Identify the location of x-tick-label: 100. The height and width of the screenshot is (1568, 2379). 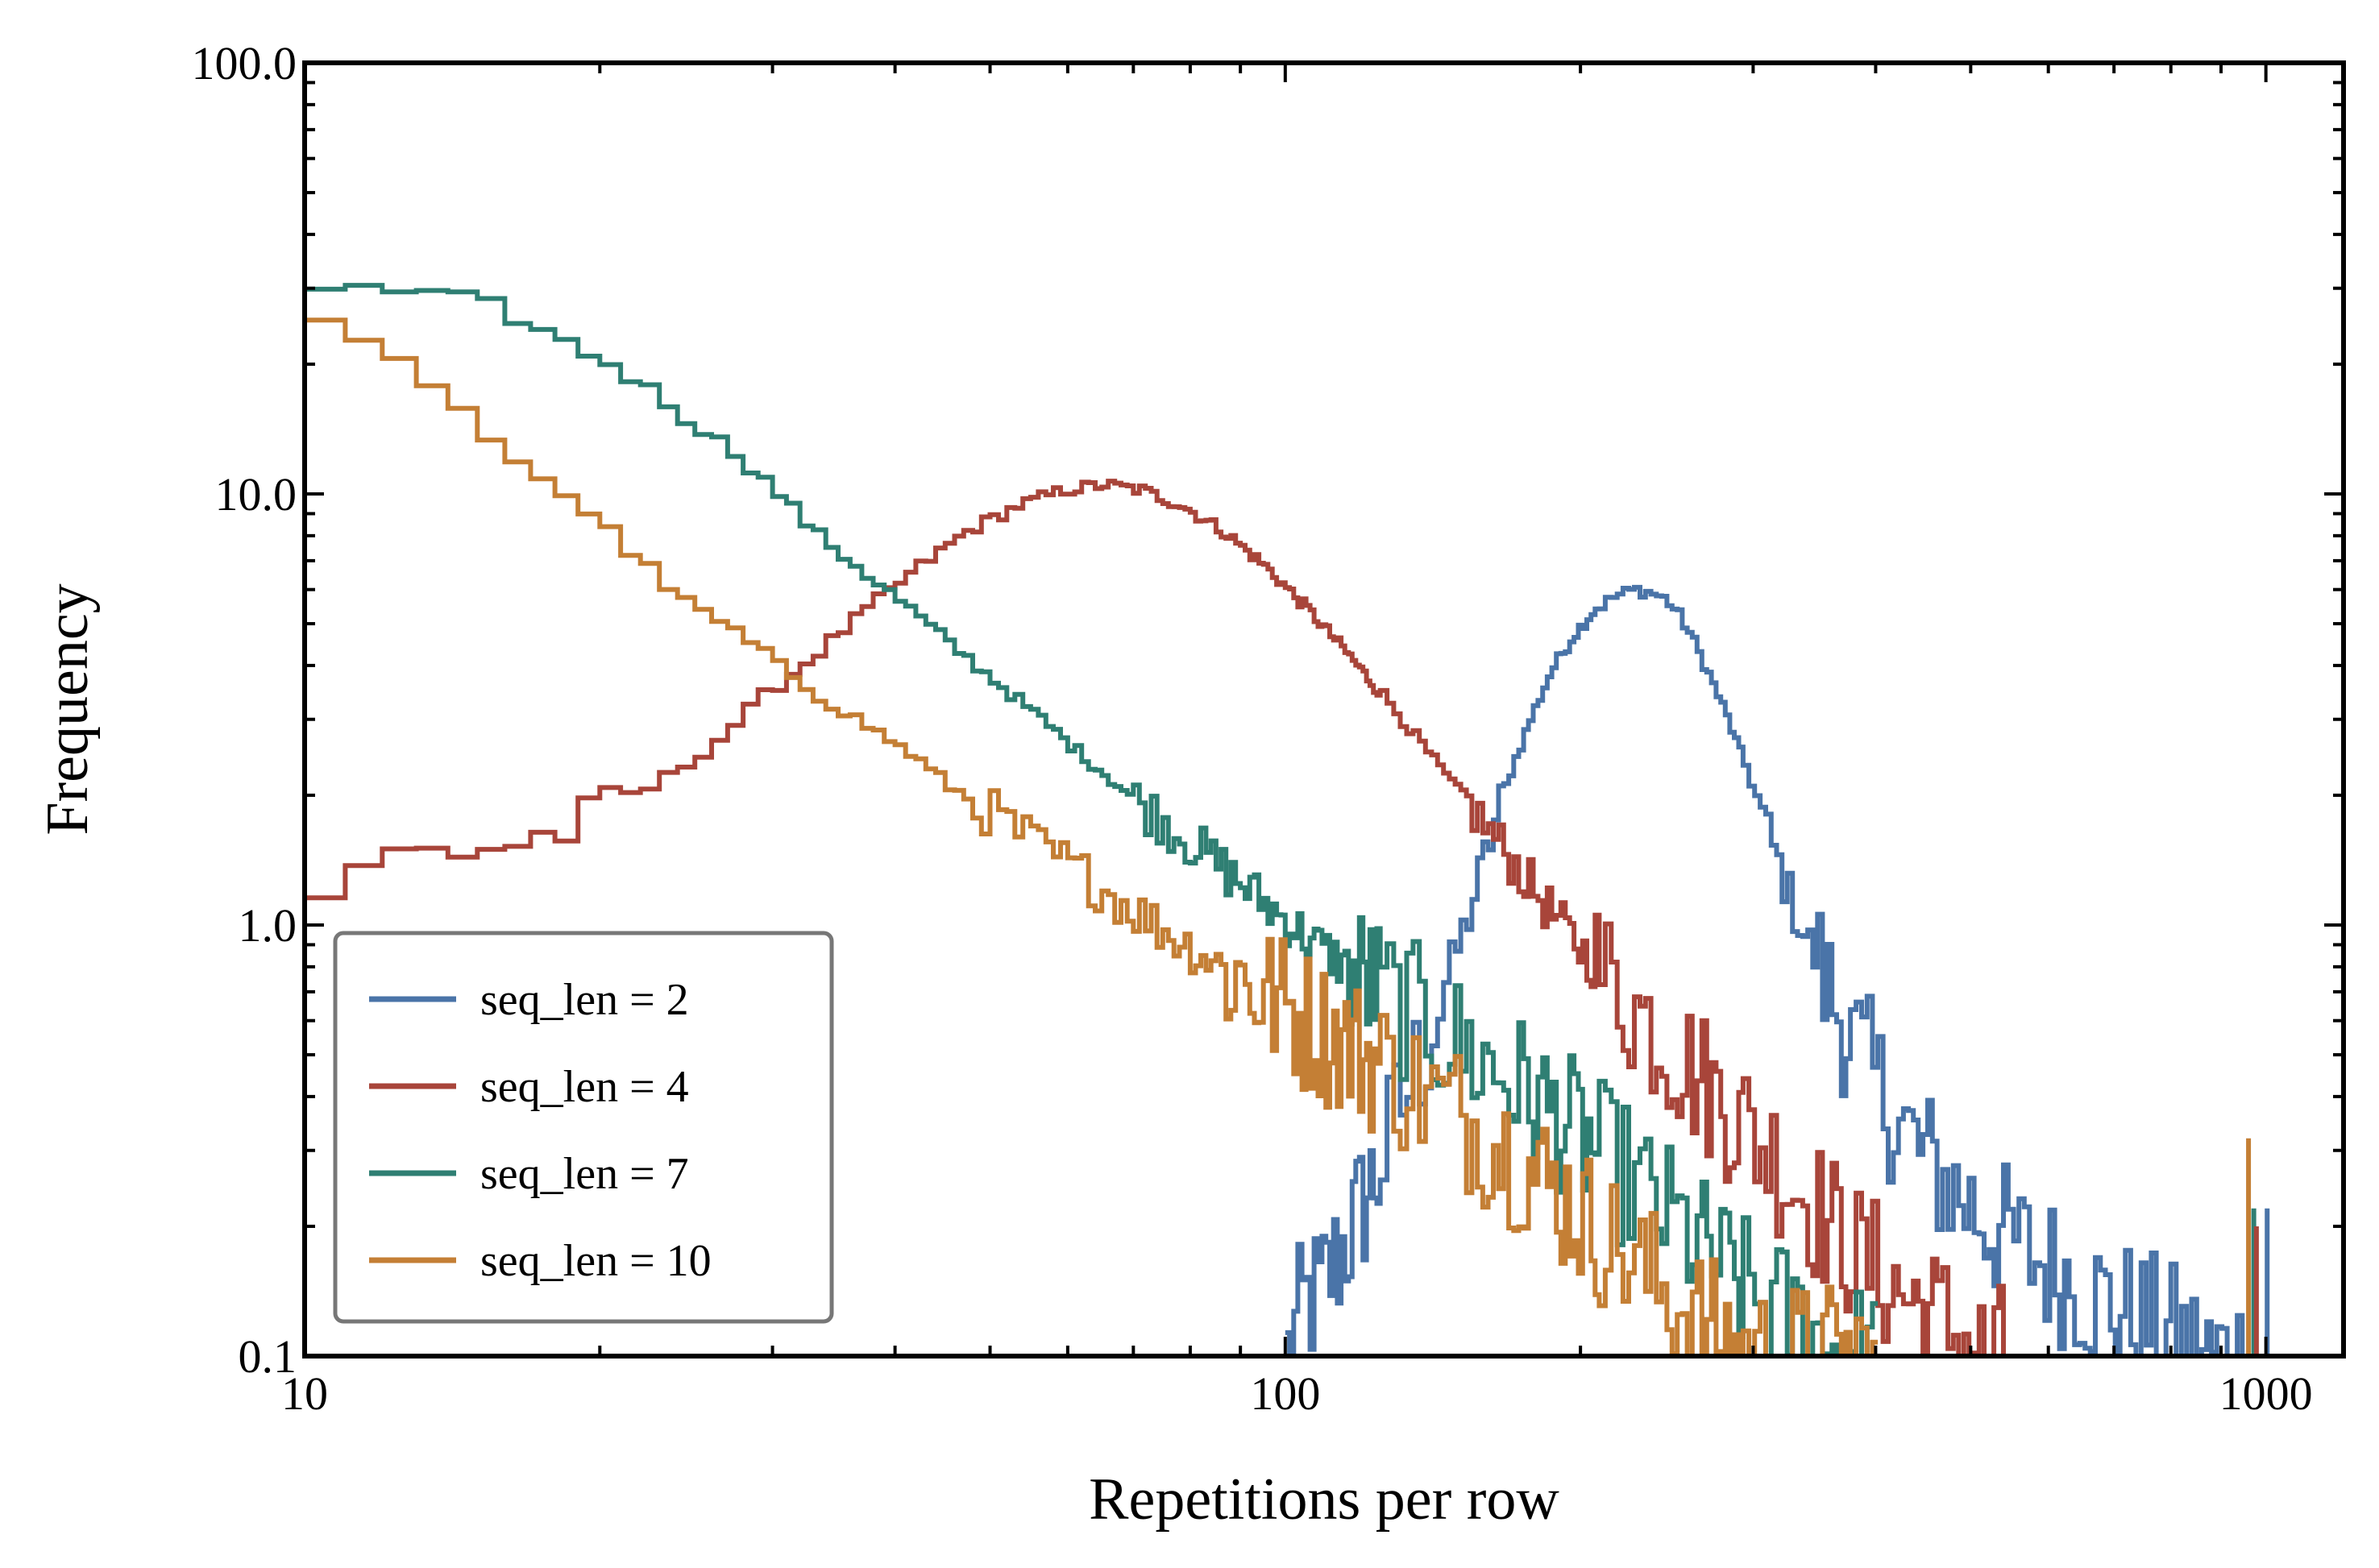
(1285, 1393).